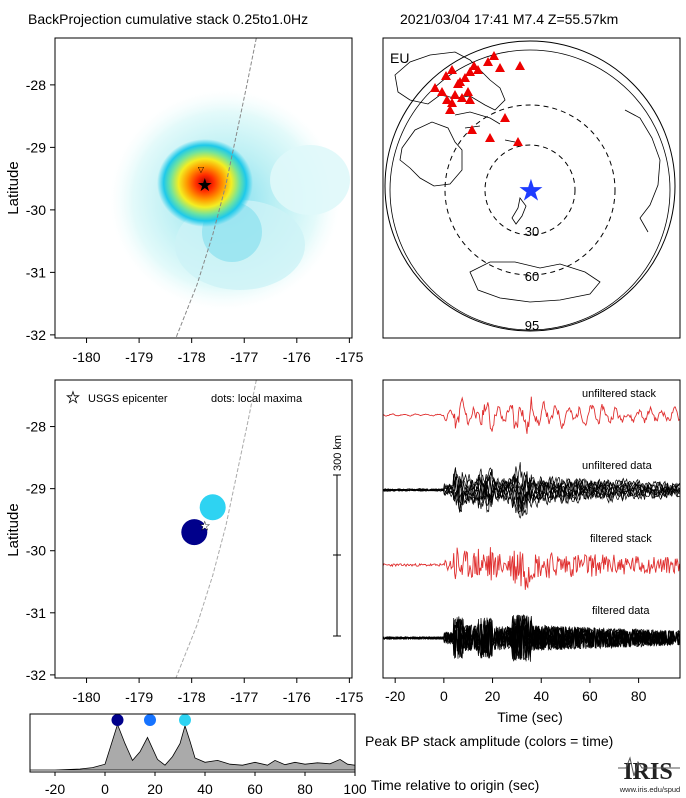 This screenshot has height=798, width=686. What do you see at coordinates (399, 58) in the screenshot?
I see `network-label: EU` at bounding box center [399, 58].